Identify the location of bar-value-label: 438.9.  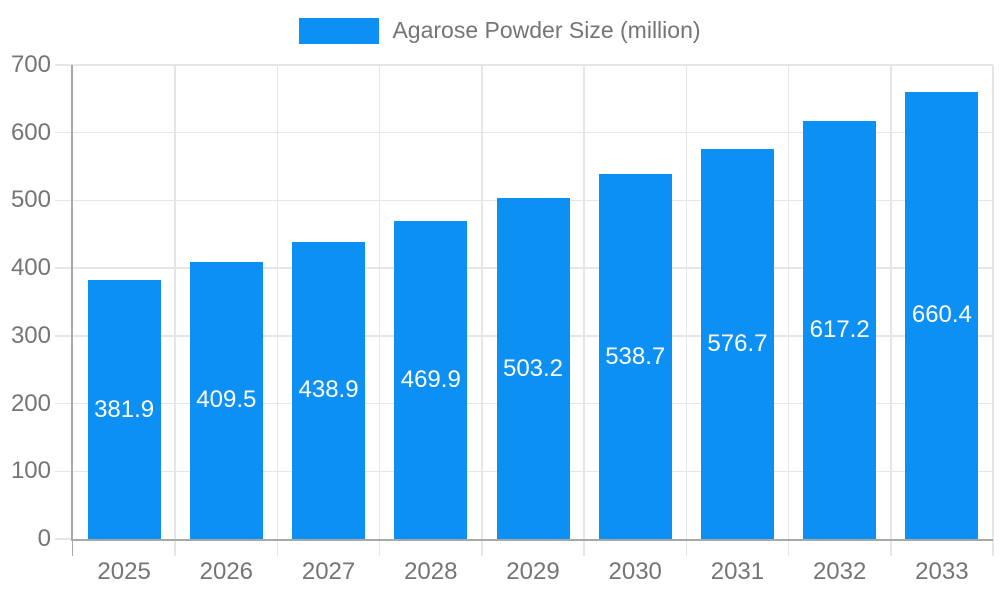
(328, 390).